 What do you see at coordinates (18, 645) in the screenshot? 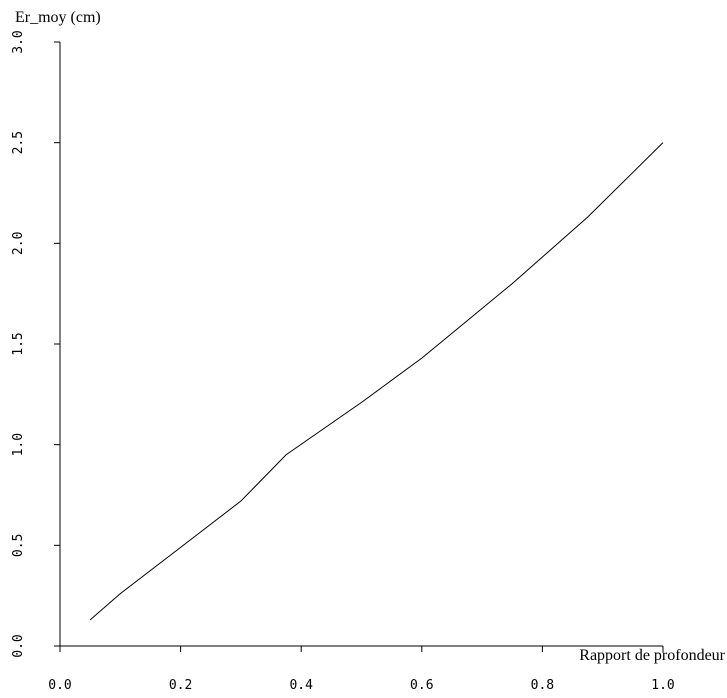
I see `y-tick-label: 0.0` at bounding box center [18, 645].